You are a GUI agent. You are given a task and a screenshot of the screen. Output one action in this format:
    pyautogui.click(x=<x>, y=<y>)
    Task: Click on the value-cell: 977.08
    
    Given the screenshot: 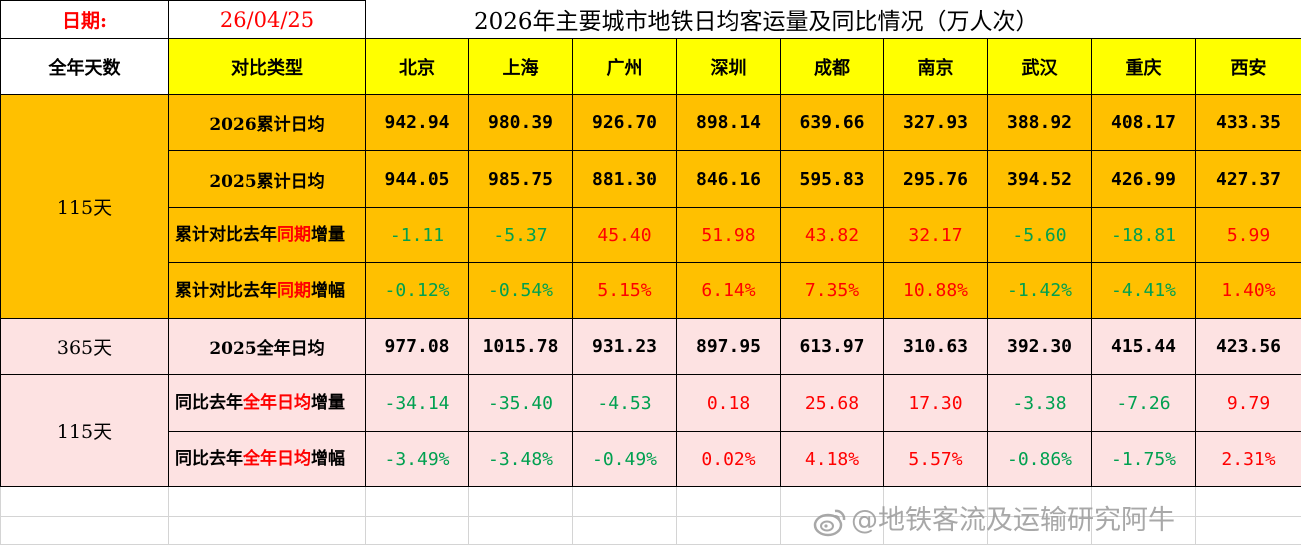 What is the action you would take?
    pyautogui.click(x=417, y=346)
    